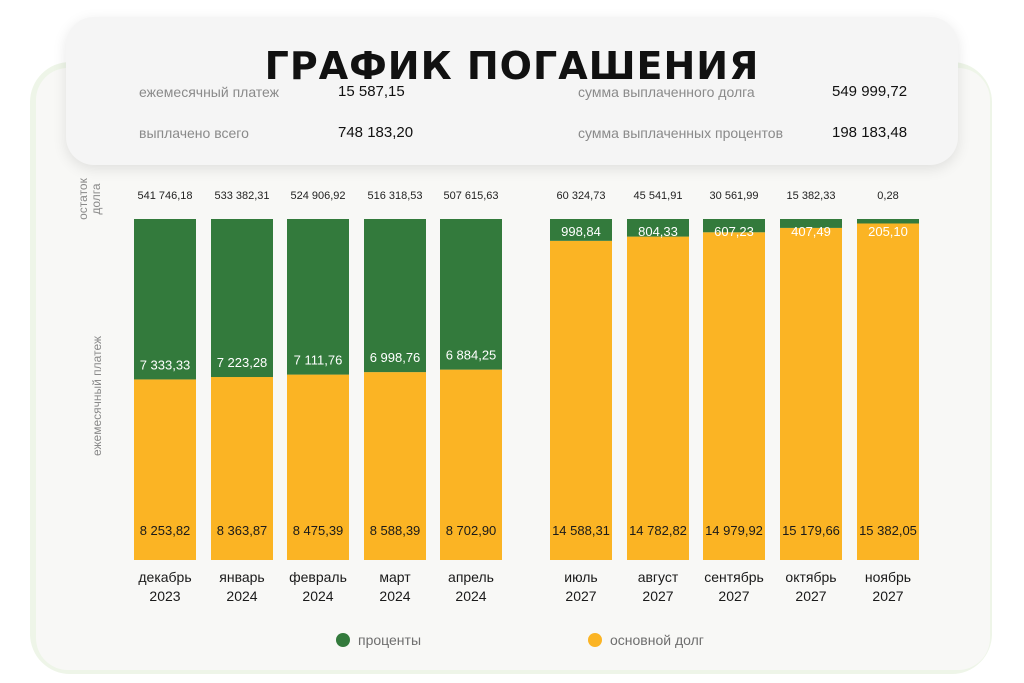  I want to click on balance-label: 524 906,92, so click(317, 196).